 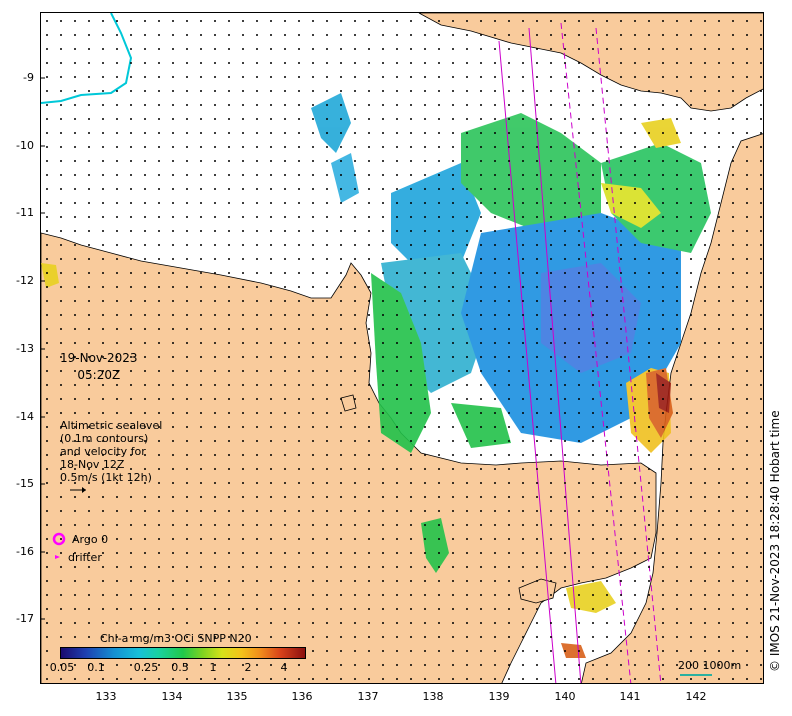 I want to click on land-new-guinea, so click(x=590, y=62).